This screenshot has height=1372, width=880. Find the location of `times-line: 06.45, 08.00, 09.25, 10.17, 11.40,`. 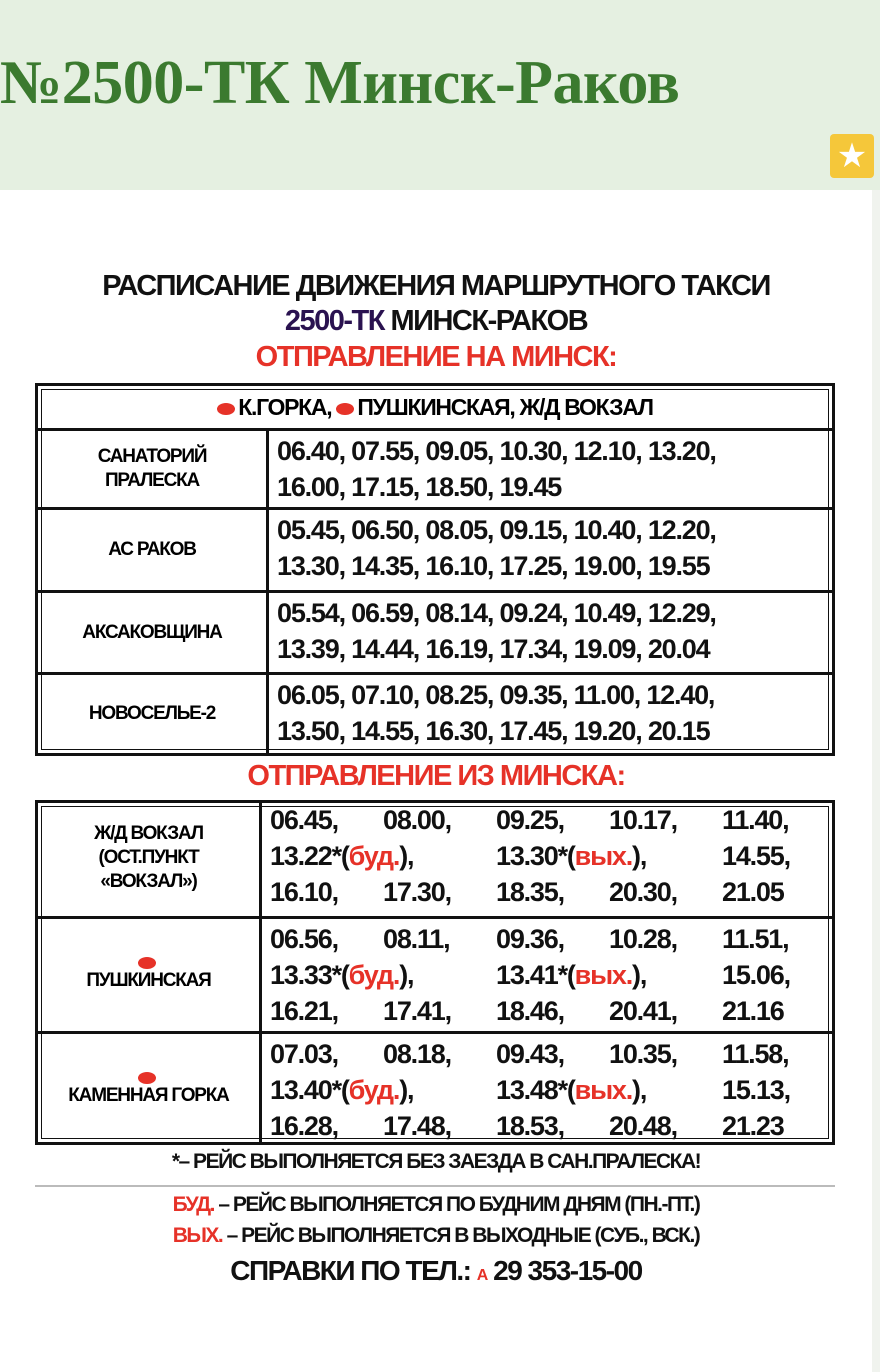

times-line: 06.45, 08.00, 09.25, 10.17, 11.40, is located at coordinates (551, 820).